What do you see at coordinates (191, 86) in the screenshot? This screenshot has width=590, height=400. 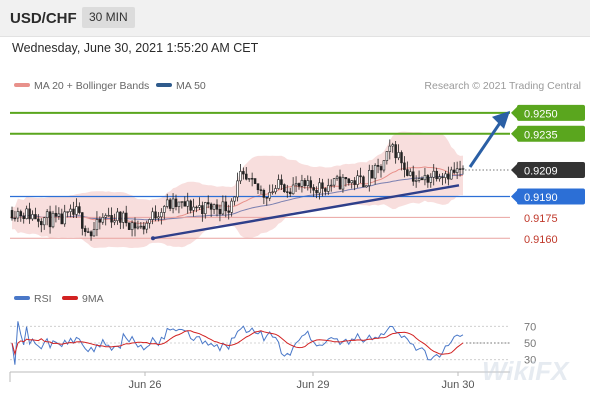 I see `legend-ma50-label: MA 50` at bounding box center [191, 86].